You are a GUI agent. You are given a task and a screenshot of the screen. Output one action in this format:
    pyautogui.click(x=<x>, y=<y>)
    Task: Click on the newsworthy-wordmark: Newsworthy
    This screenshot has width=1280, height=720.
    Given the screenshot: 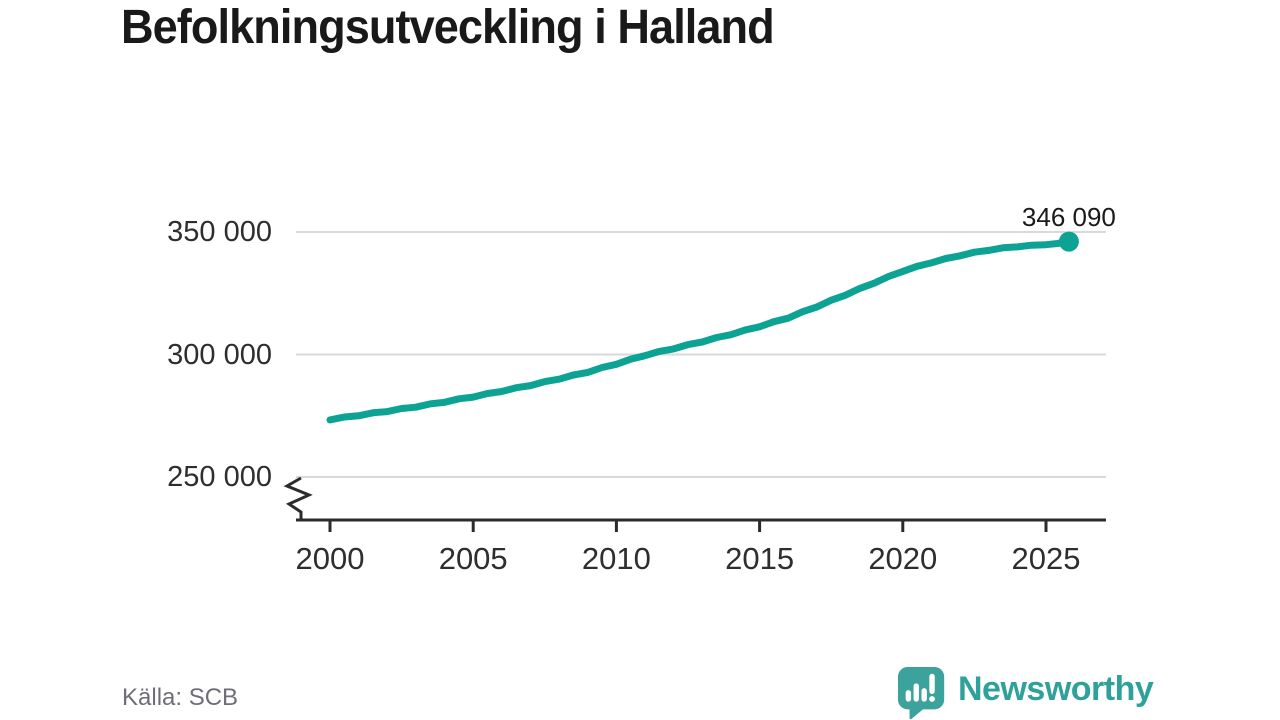 What is the action you would take?
    pyautogui.click(x=1056, y=689)
    